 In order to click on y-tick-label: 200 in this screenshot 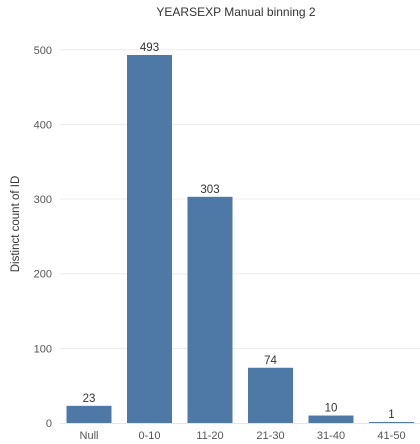, I will do `click(43, 275)`.